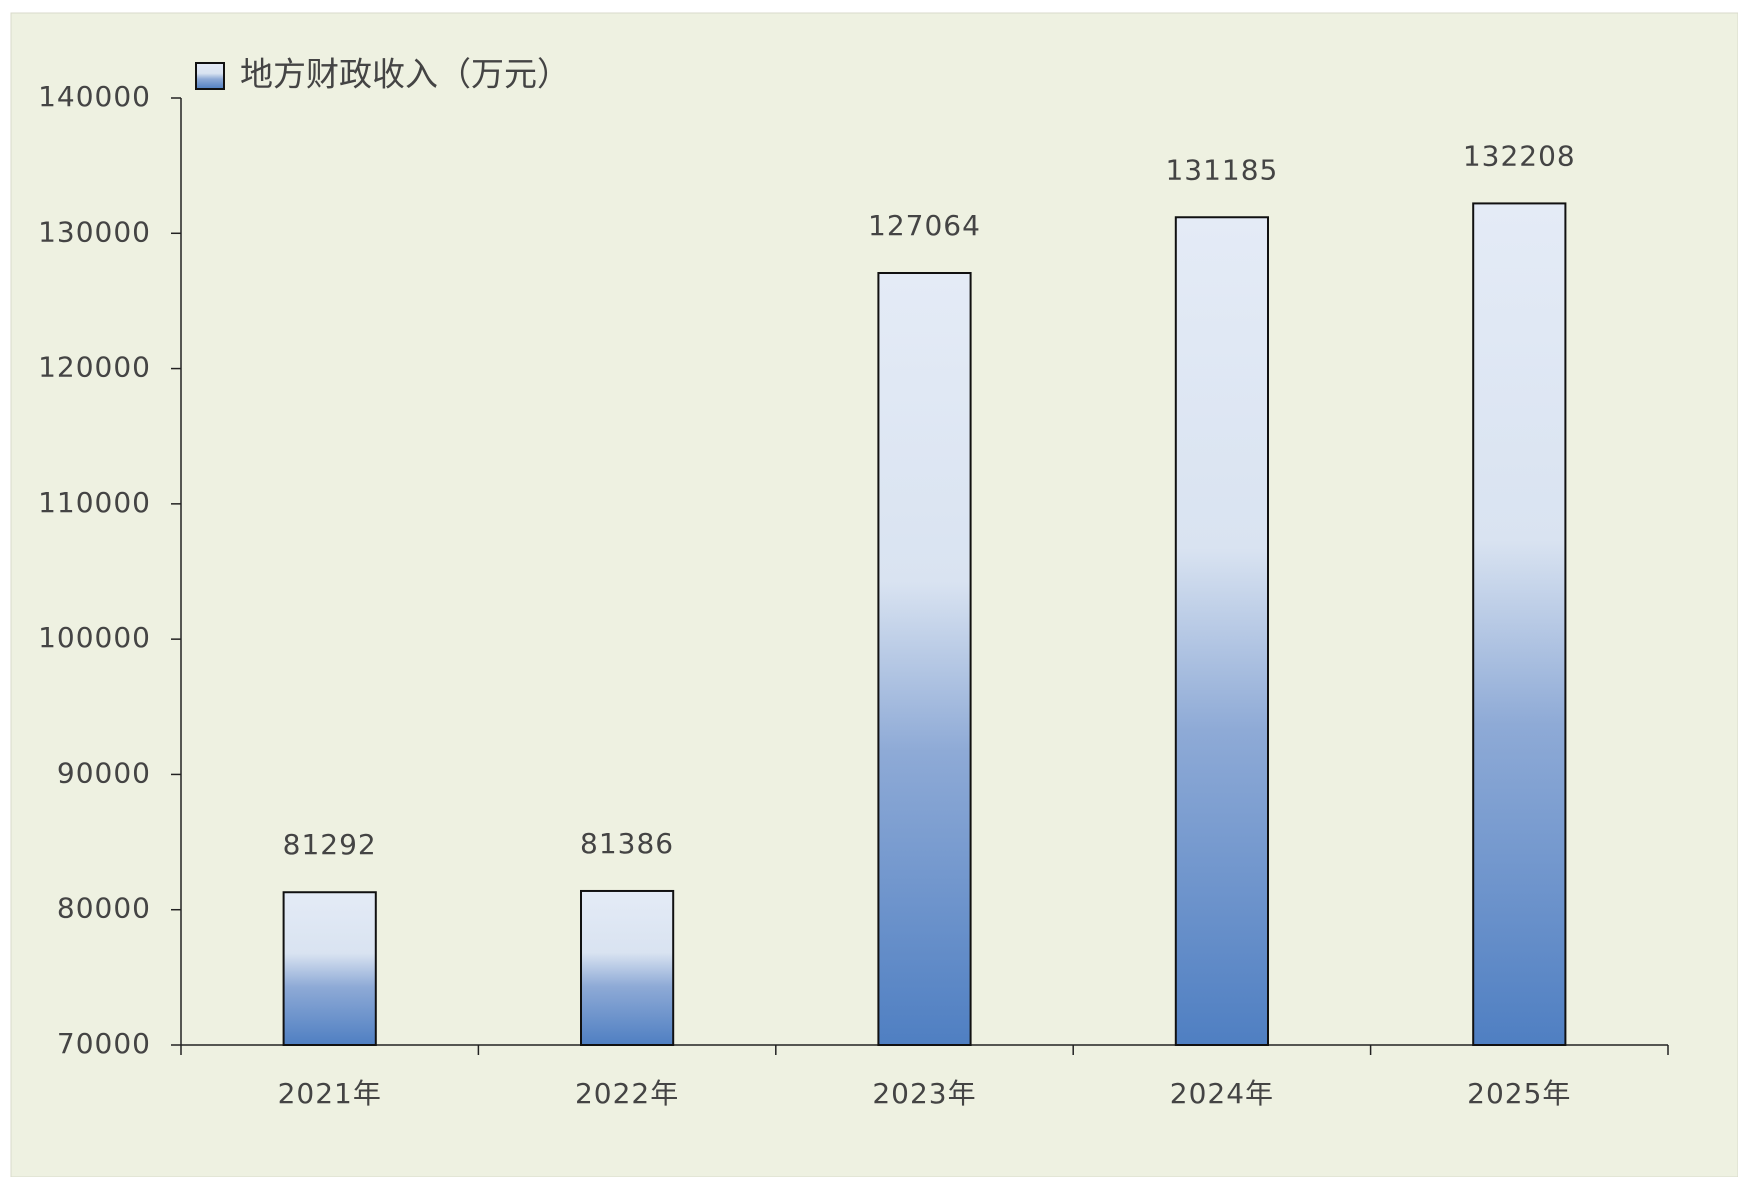 The height and width of the screenshot is (1177, 1738). What do you see at coordinates (104, 908) in the screenshot?
I see `y-tick-label: 80000` at bounding box center [104, 908].